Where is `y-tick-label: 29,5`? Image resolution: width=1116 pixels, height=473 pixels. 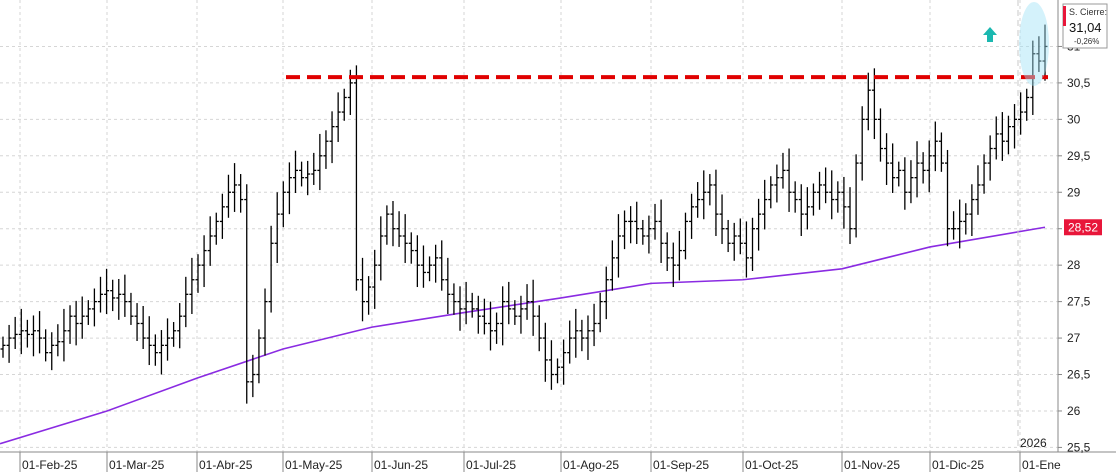 y-tick-label: 29,5 is located at coordinates (1079, 156).